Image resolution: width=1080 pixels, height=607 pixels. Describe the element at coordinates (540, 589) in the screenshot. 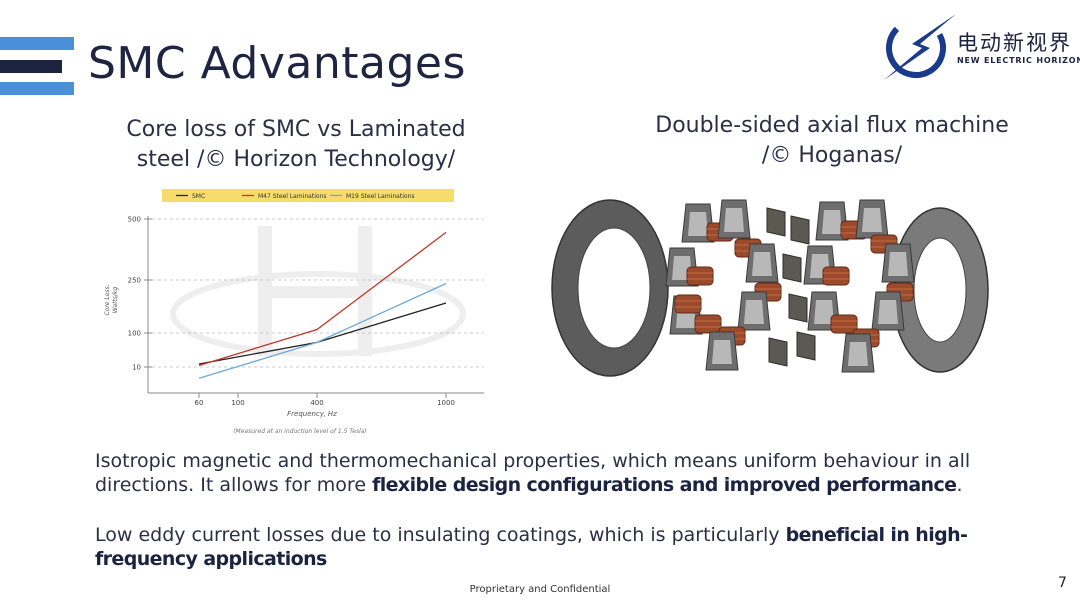

I see `footer-confidential: Proprietary and Confidential` at that location.